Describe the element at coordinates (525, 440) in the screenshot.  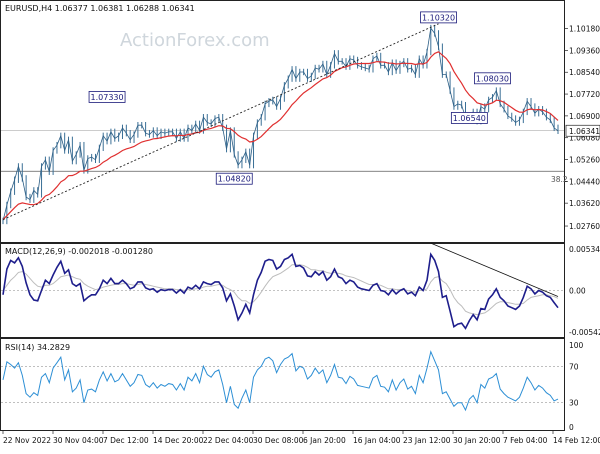
I see `x-tick-label: 7 Feb 04:00` at that location.